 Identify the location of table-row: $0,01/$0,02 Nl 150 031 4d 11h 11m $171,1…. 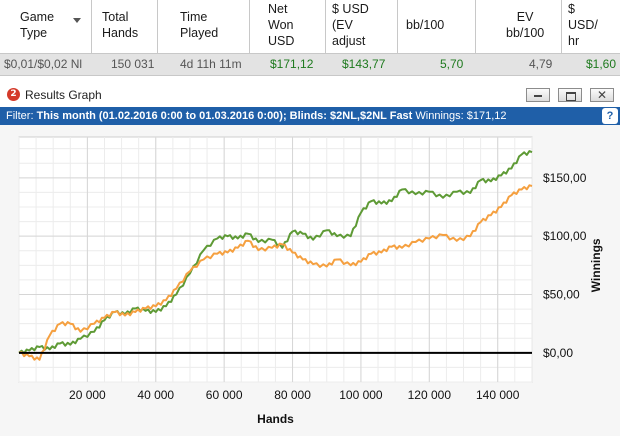
(310, 65).